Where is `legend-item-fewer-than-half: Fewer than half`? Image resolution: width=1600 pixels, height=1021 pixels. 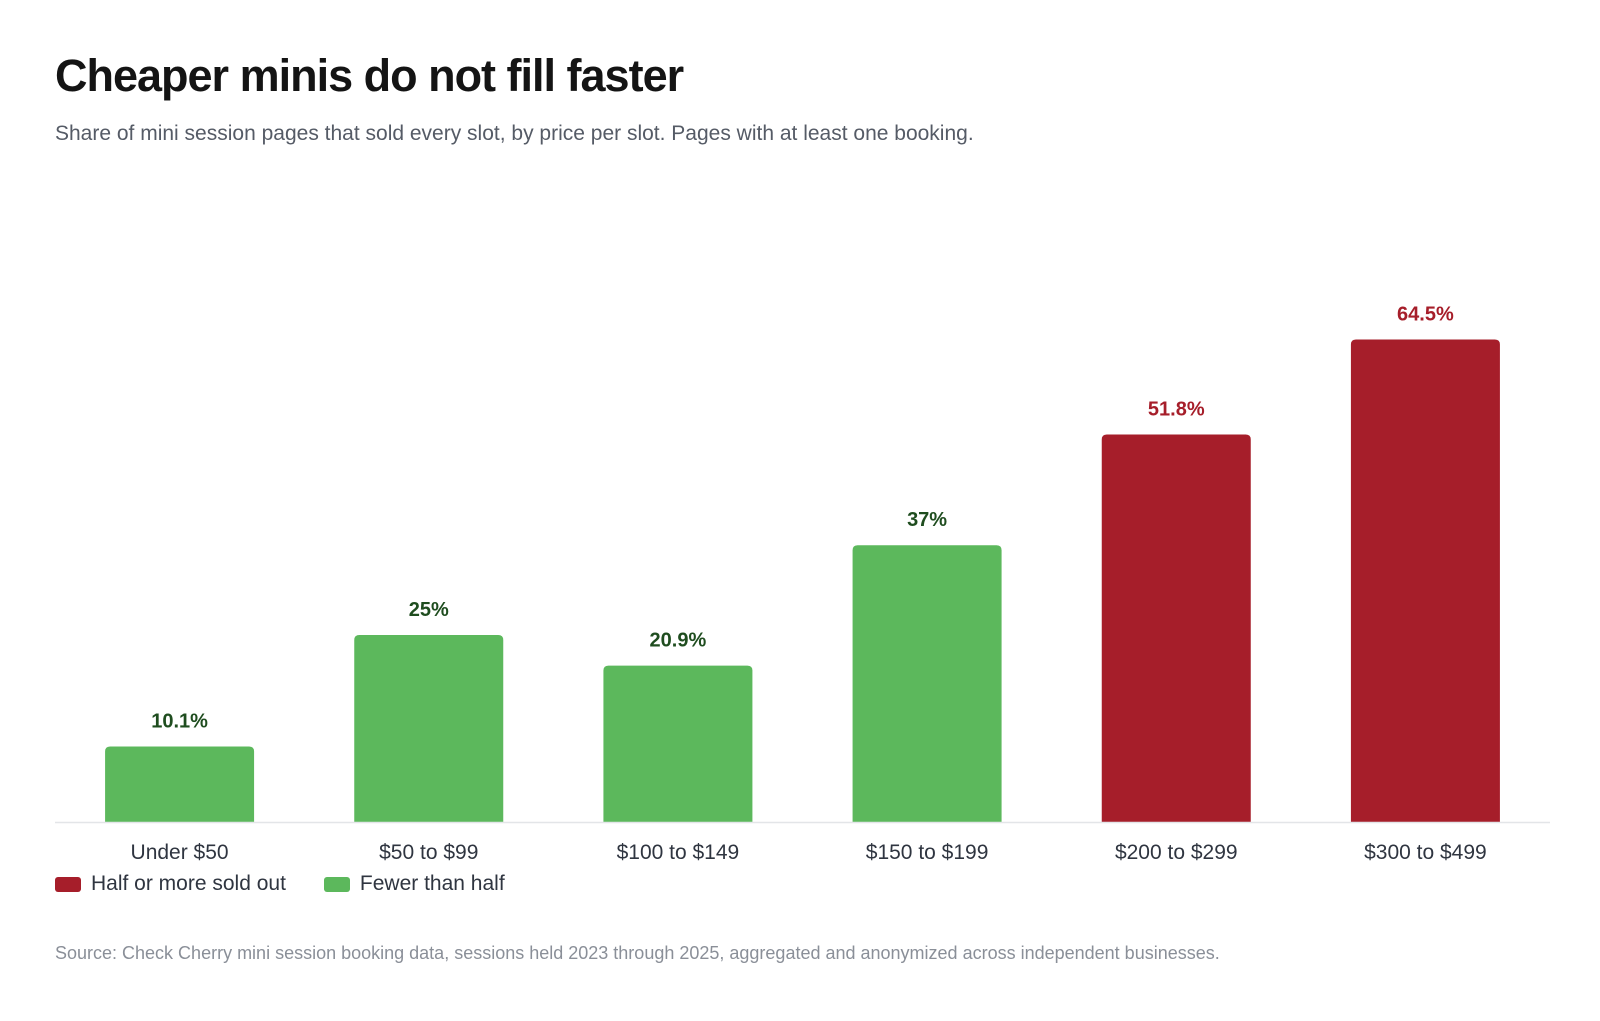
legend-item-fewer-than-half: Fewer than half is located at coordinates (414, 884).